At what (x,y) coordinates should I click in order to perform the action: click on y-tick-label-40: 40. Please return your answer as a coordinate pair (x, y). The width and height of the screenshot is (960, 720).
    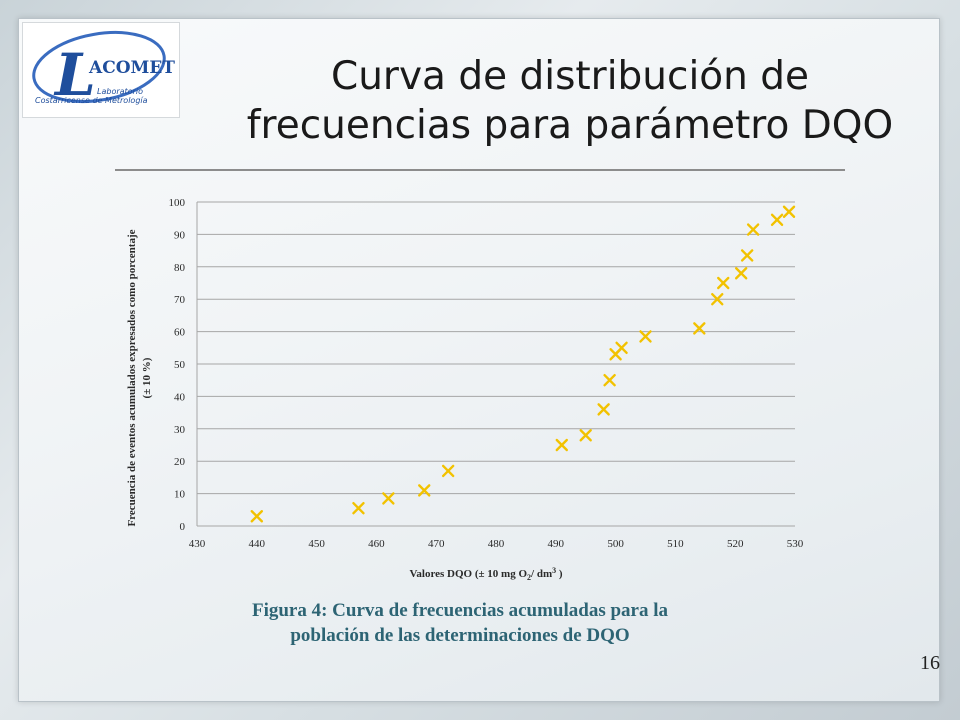
    Looking at the image, I should click on (180, 397).